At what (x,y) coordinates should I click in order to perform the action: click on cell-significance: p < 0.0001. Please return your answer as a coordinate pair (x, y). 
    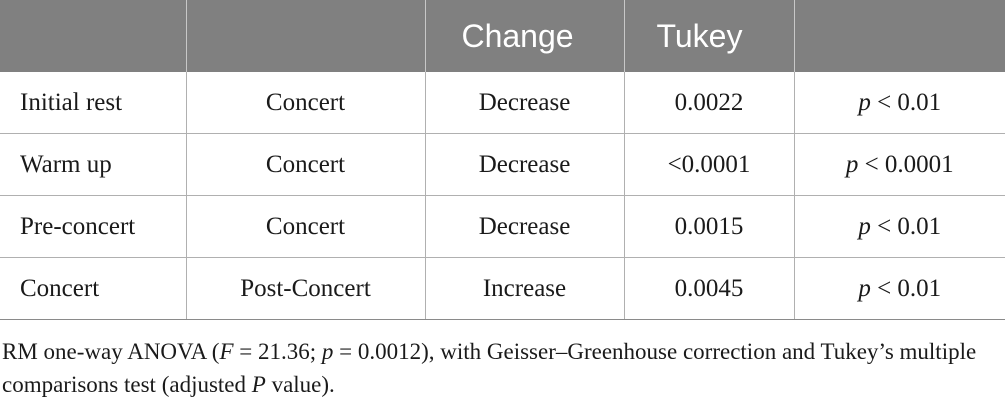
    Looking at the image, I should click on (899, 164).